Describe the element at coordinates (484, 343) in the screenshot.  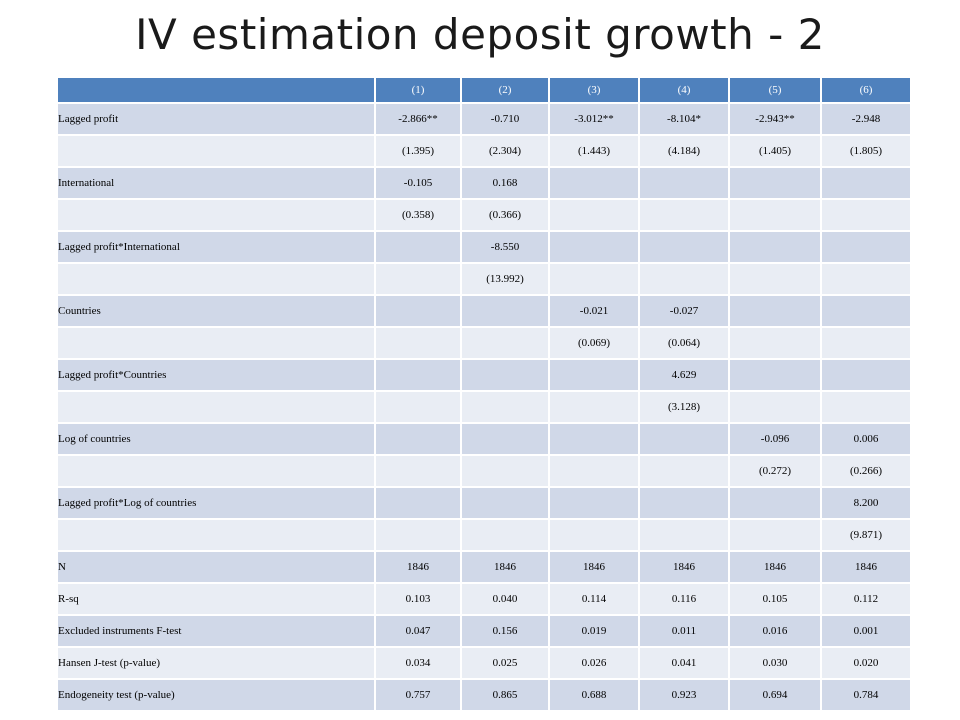
I see `table-row: (0.069) (0.064)` at that location.